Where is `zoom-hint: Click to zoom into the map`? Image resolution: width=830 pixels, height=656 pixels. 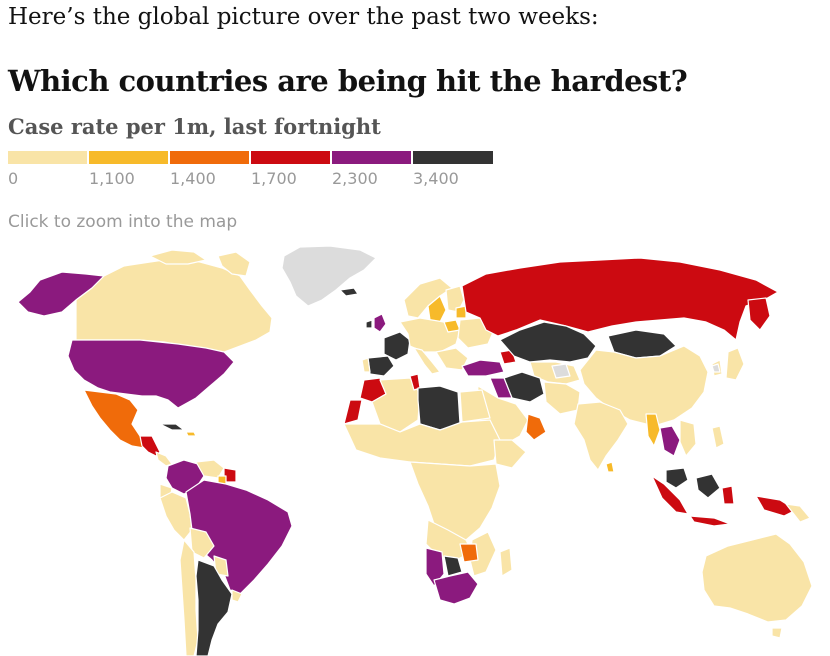 zoom-hint: Click to zoom into the map is located at coordinates (123, 222).